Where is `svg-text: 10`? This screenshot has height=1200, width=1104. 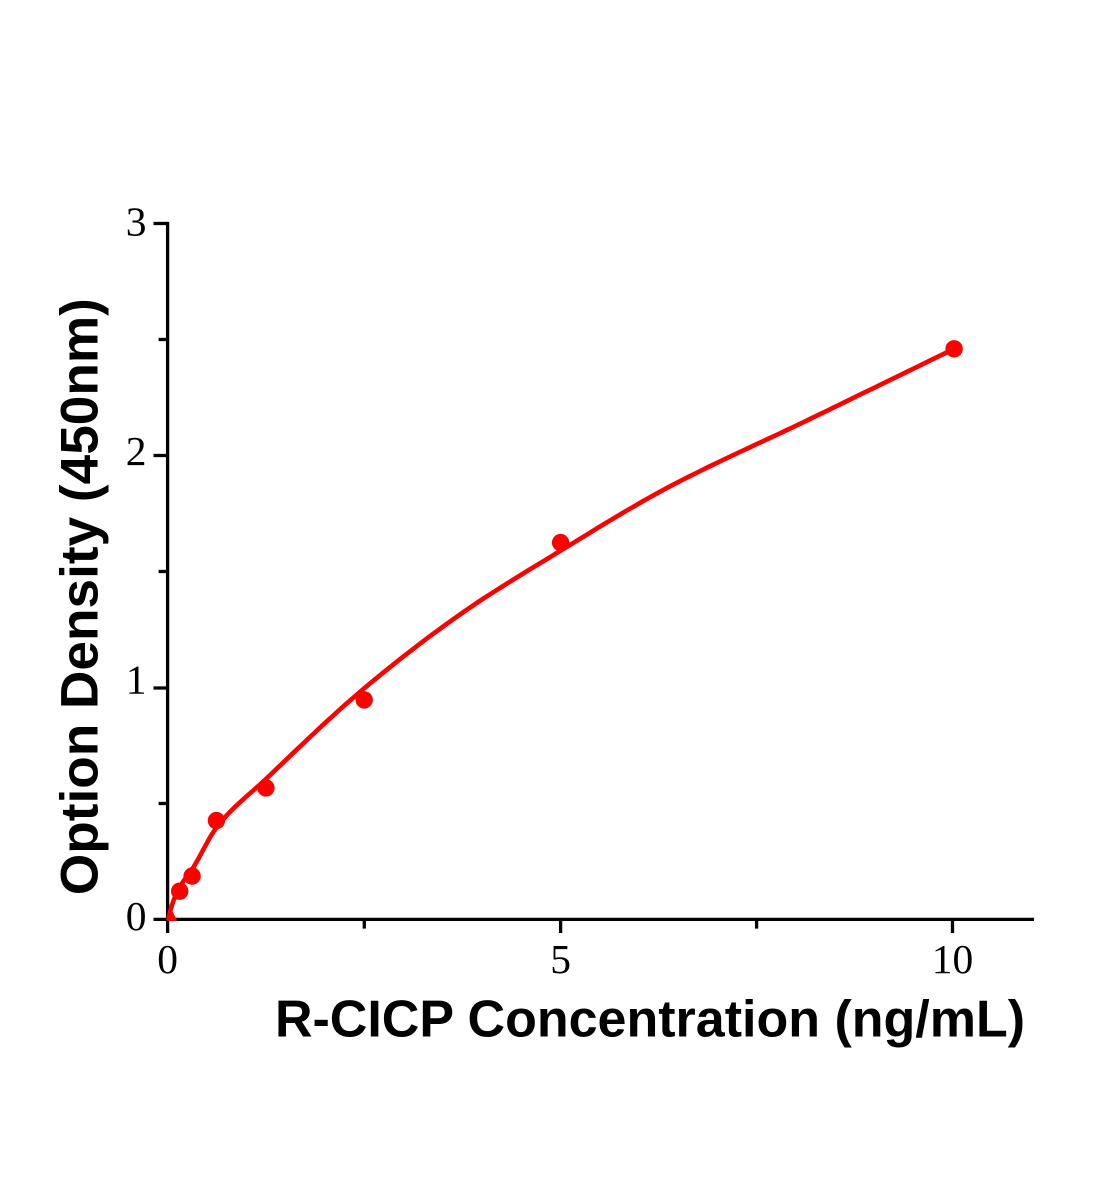
svg-text: 10 is located at coordinates (953, 959).